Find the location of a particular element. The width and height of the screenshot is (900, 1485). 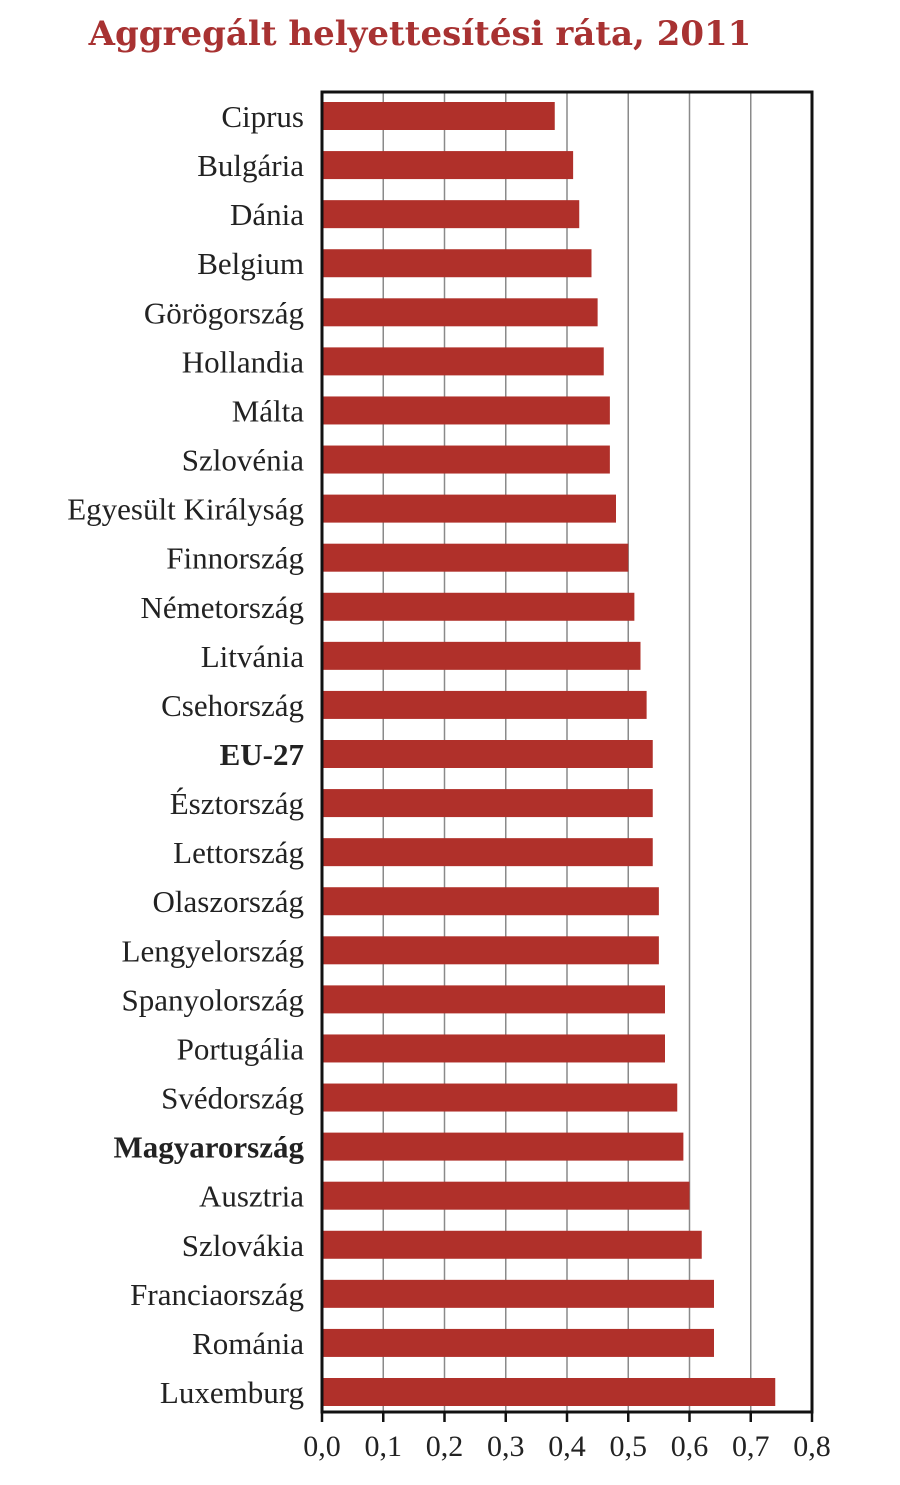

x-tick-label: 0,2 is located at coordinates (445, 1446).